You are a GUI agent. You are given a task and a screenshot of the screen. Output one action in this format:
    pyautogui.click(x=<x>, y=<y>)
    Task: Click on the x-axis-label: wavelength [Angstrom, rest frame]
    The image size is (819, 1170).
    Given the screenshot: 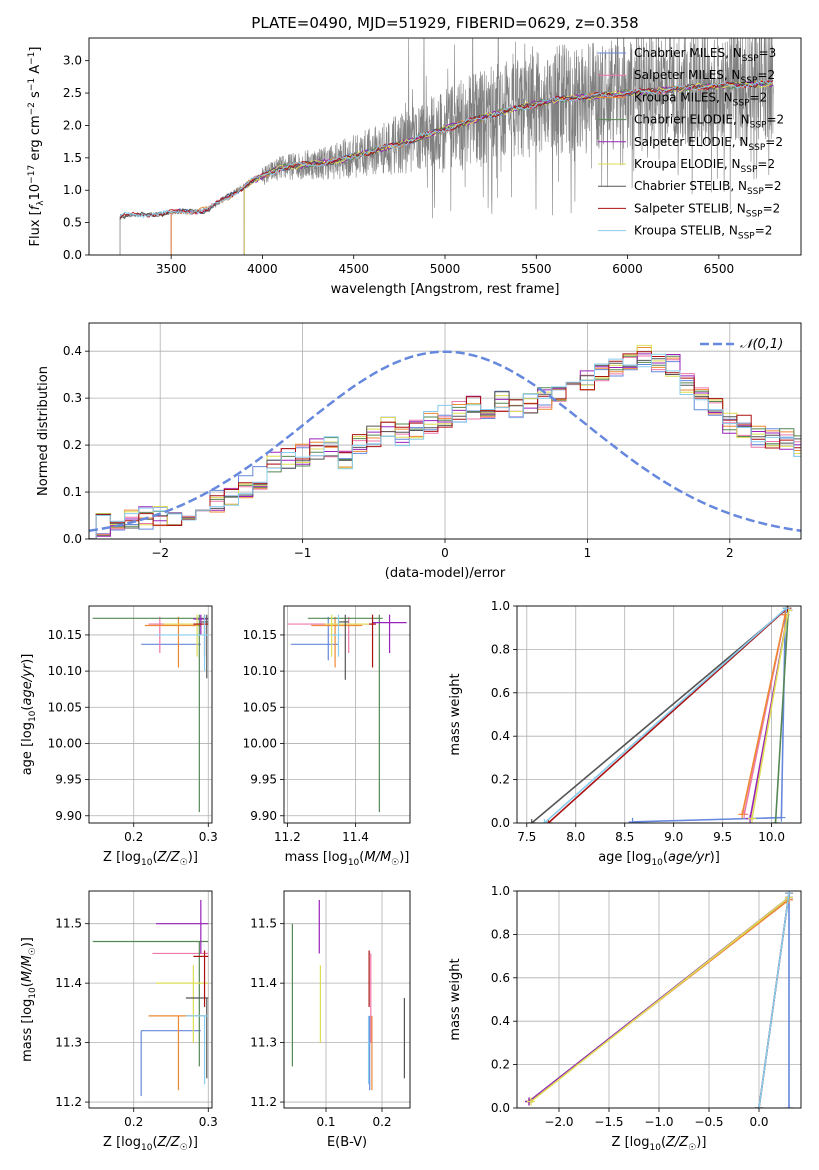 What is the action you would take?
    pyautogui.click(x=445, y=289)
    